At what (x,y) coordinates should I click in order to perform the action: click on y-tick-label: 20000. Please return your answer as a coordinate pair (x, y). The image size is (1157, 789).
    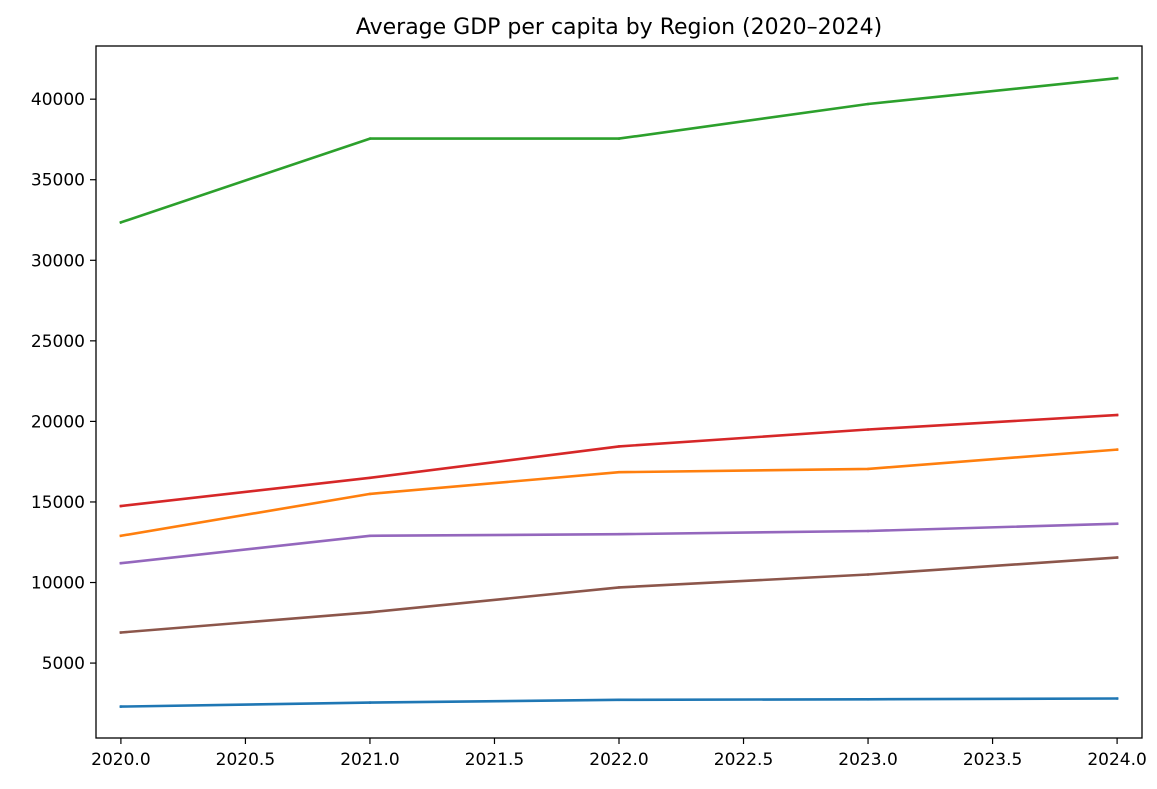
    Looking at the image, I should click on (58, 422).